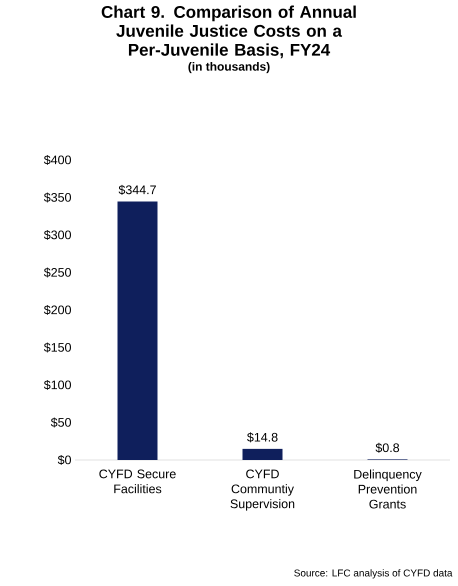 The width and height of the screenshot is (458, 586). I want to click on data-label: $14.8, so click(262, 437).